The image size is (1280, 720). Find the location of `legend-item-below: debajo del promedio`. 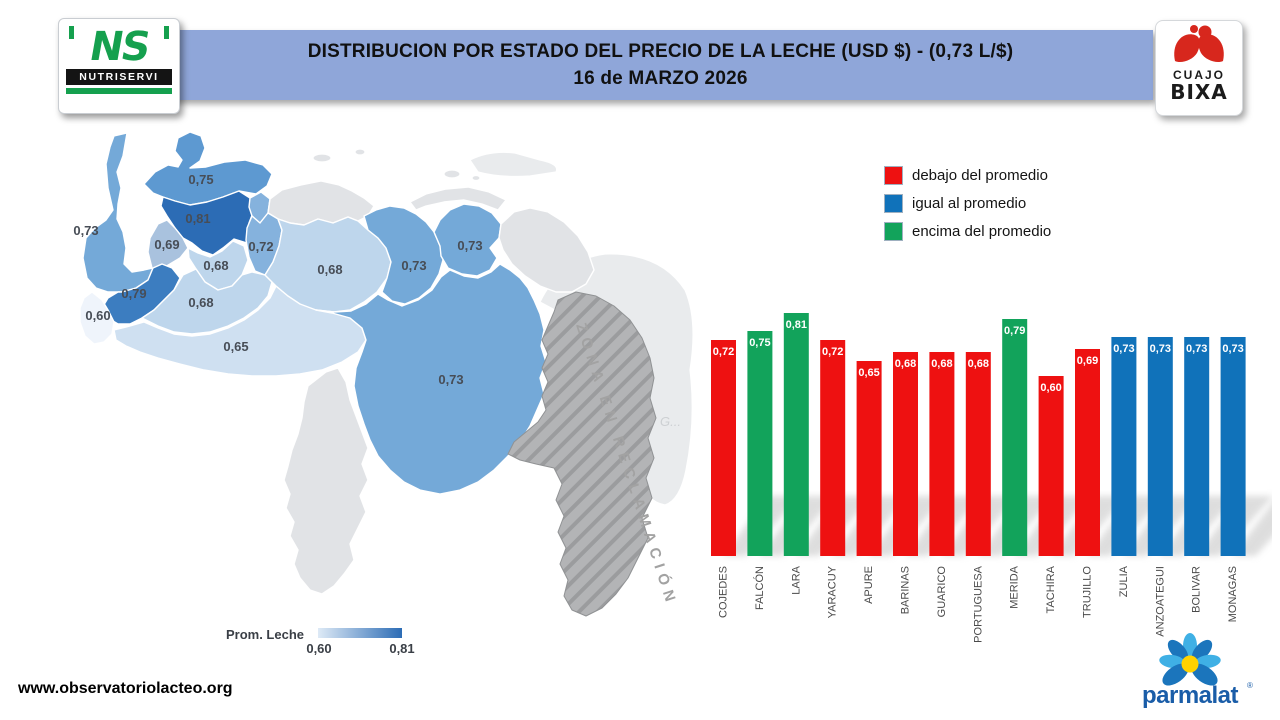

legend-item-below: debajo del promedio is located at coordinates (967, 175).